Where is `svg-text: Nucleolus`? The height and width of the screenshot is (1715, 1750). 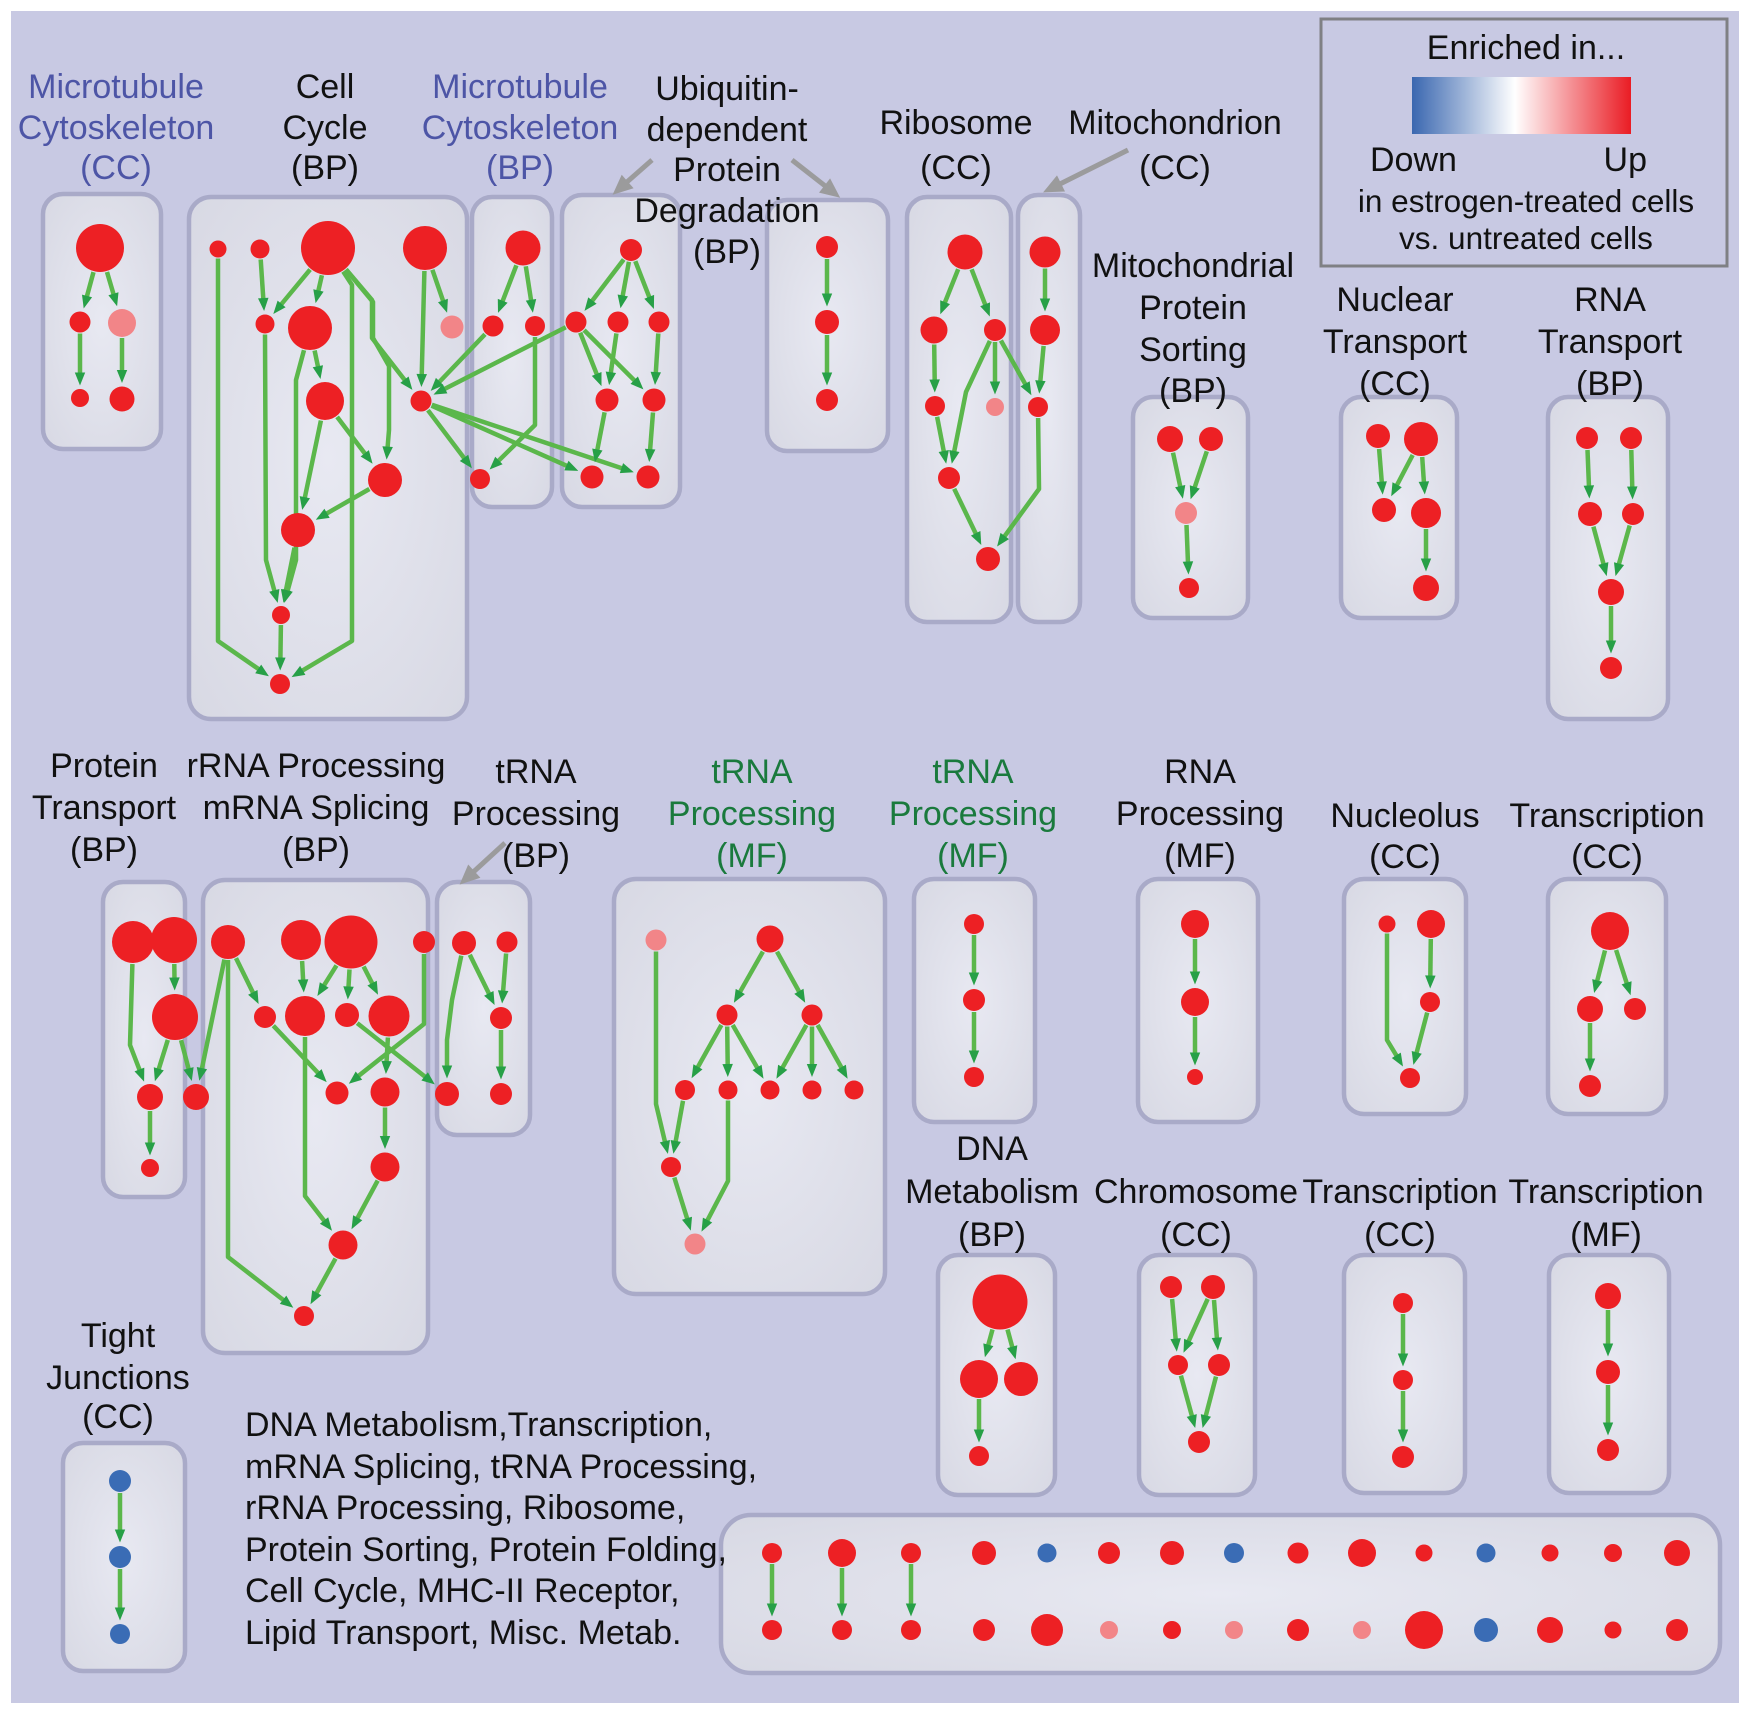
svg-text: Nucleolus is located at coordinates (1404, 816).